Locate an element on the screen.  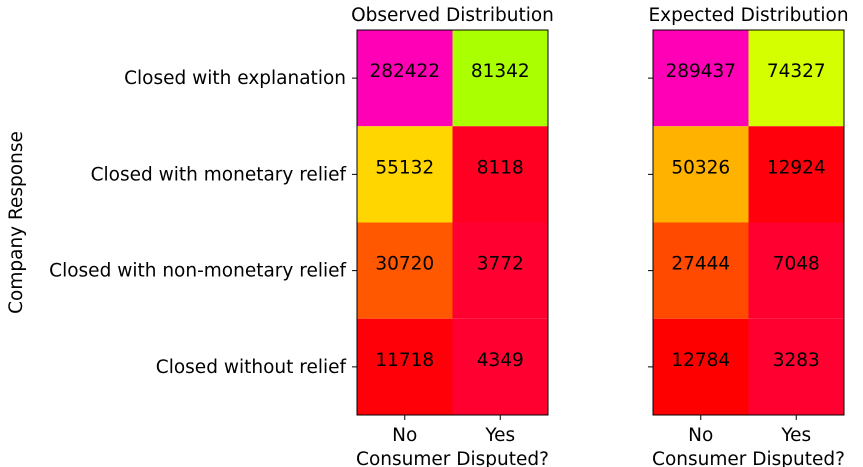
cell-value-label: 7048 is located at coordinates (796, 264).